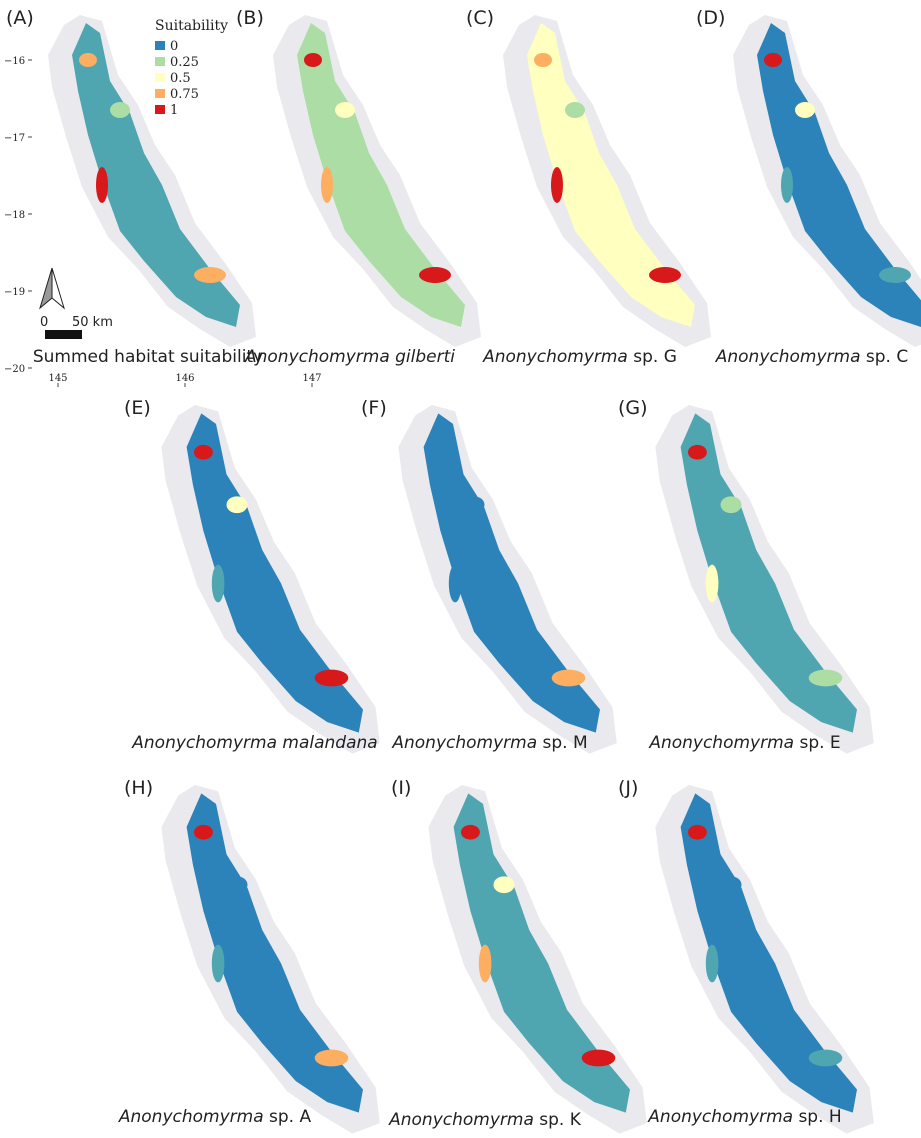 This screenshot has height=1138, width=921. I want to click on panel-caption: Anonychomyrma sp. M, so click(489, 743).